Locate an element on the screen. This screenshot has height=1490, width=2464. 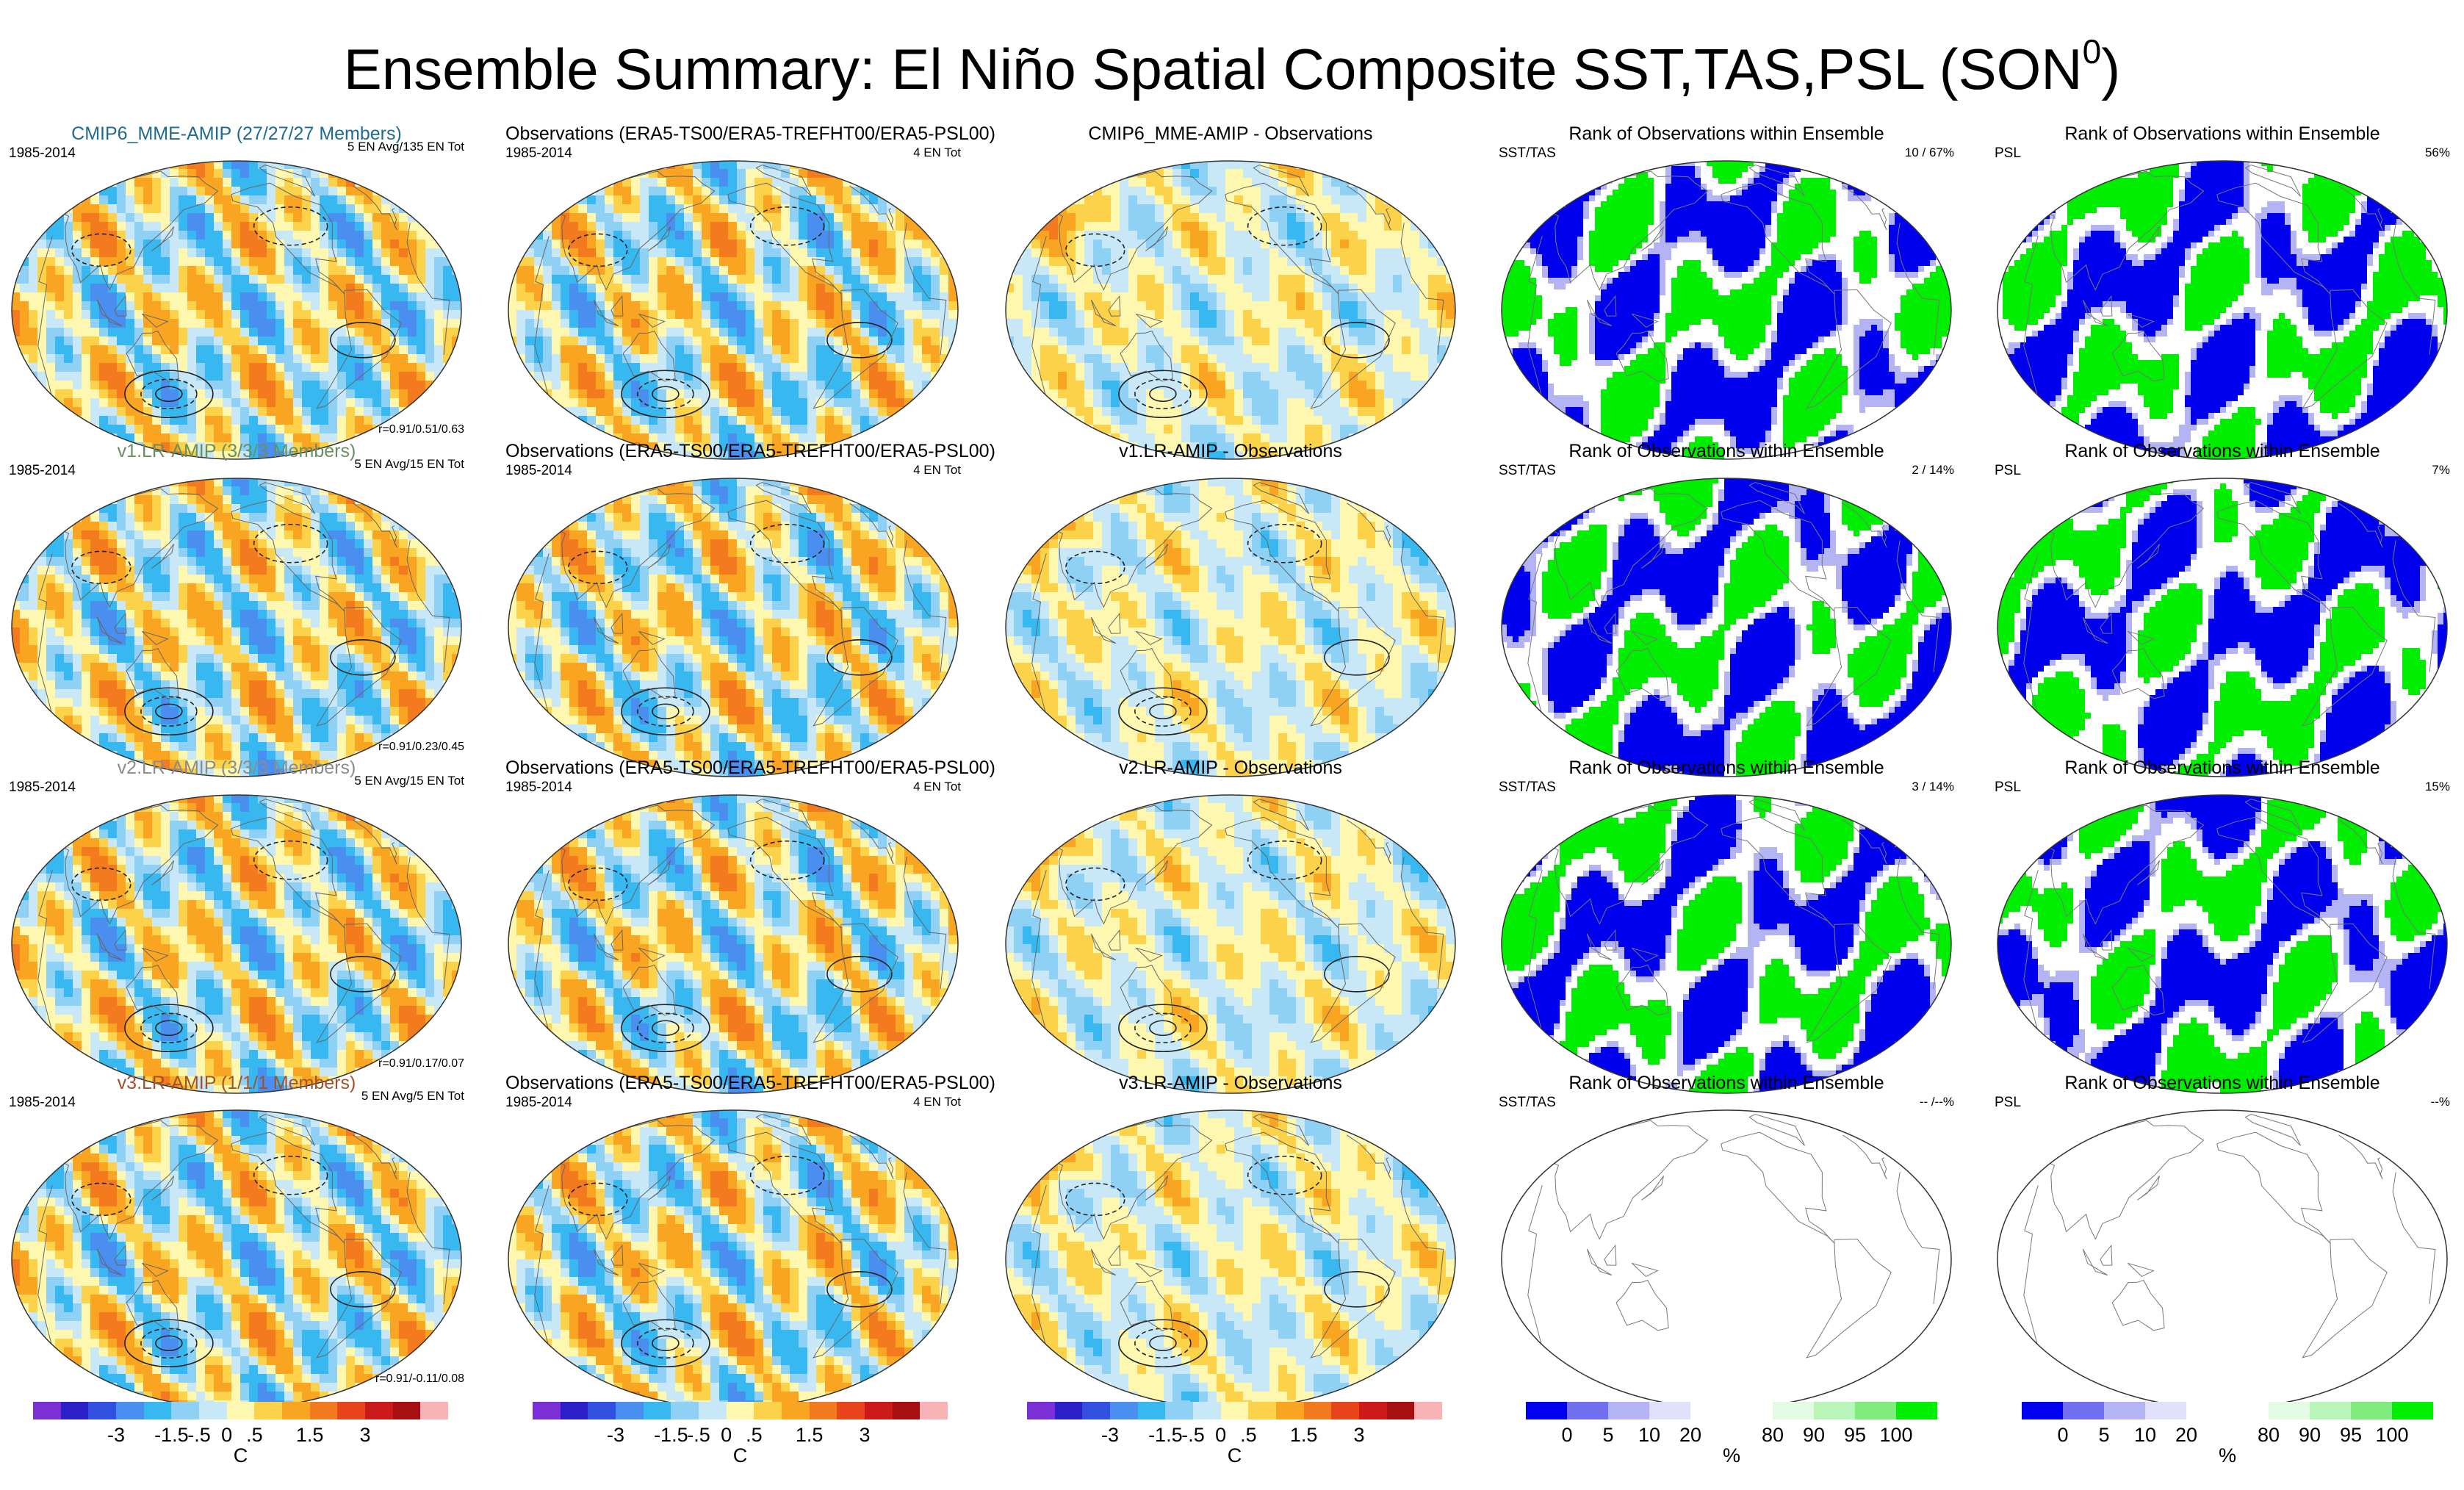
panel-right-label: 10 / 67% is located at coordinates (1929, 152).